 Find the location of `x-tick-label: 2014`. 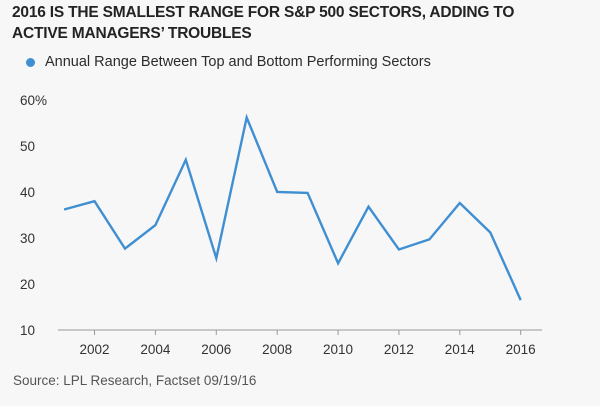

x-tick-label: 2014 is located at coordinates (460, 349).